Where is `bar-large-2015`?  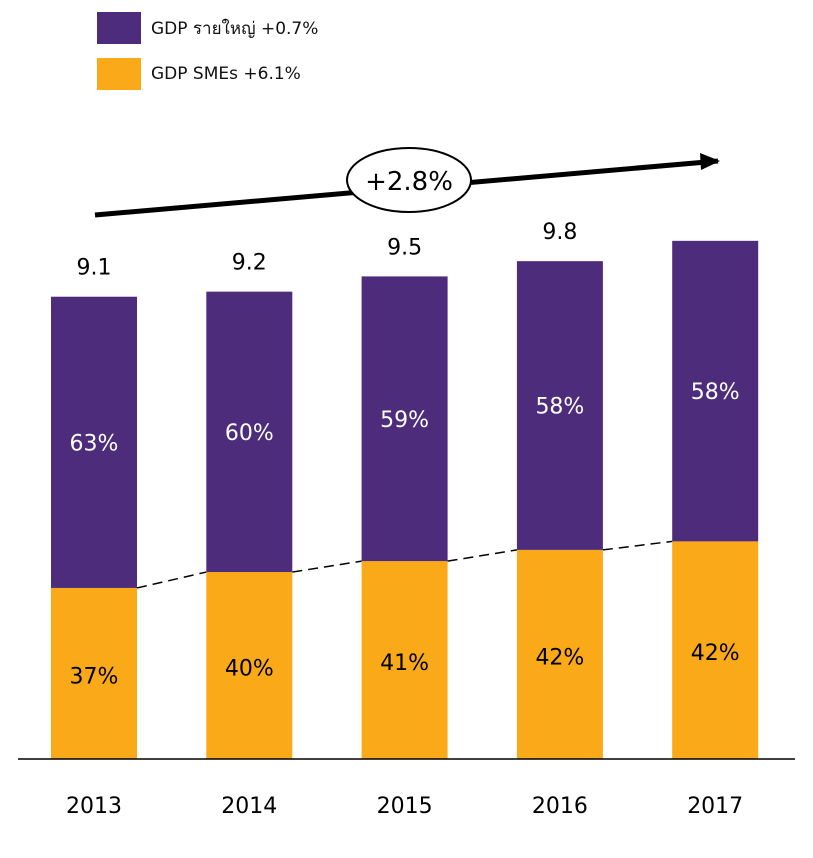 bar-large-2015 is located at coordinates (404, 419).